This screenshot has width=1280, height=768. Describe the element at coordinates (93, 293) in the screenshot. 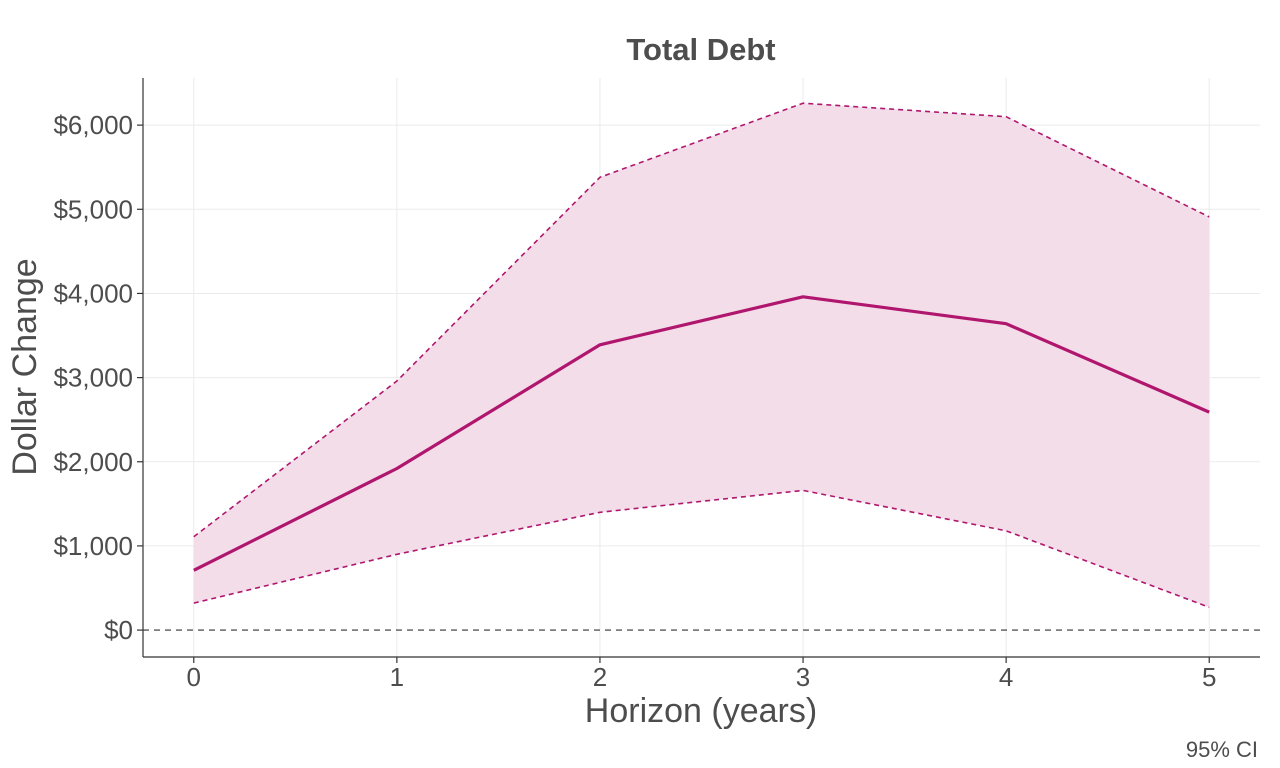

I see `y-tick-label: $4,000` at that location.